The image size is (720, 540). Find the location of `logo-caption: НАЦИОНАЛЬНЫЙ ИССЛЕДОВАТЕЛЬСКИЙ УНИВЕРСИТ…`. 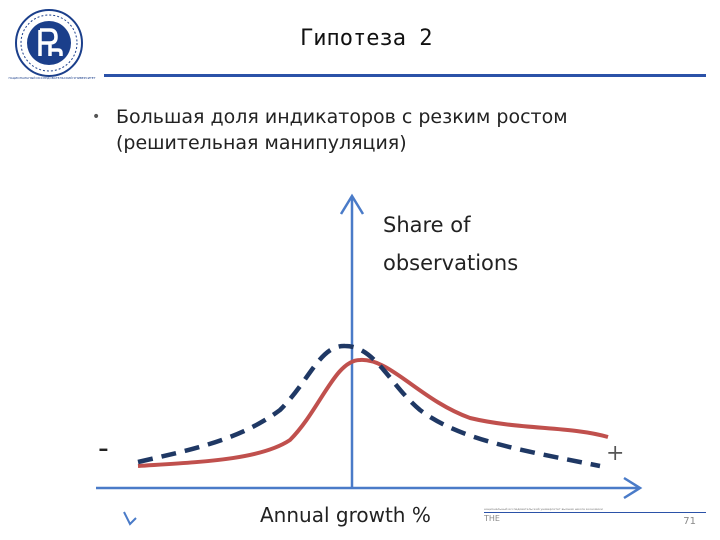

logo-caption: НАЦИОНАЛЬНЫЙ ИССЛЕДОВАТЕЛЬСКИЙ УНИВЕРСИТ… is located at coordinates (52, 78).